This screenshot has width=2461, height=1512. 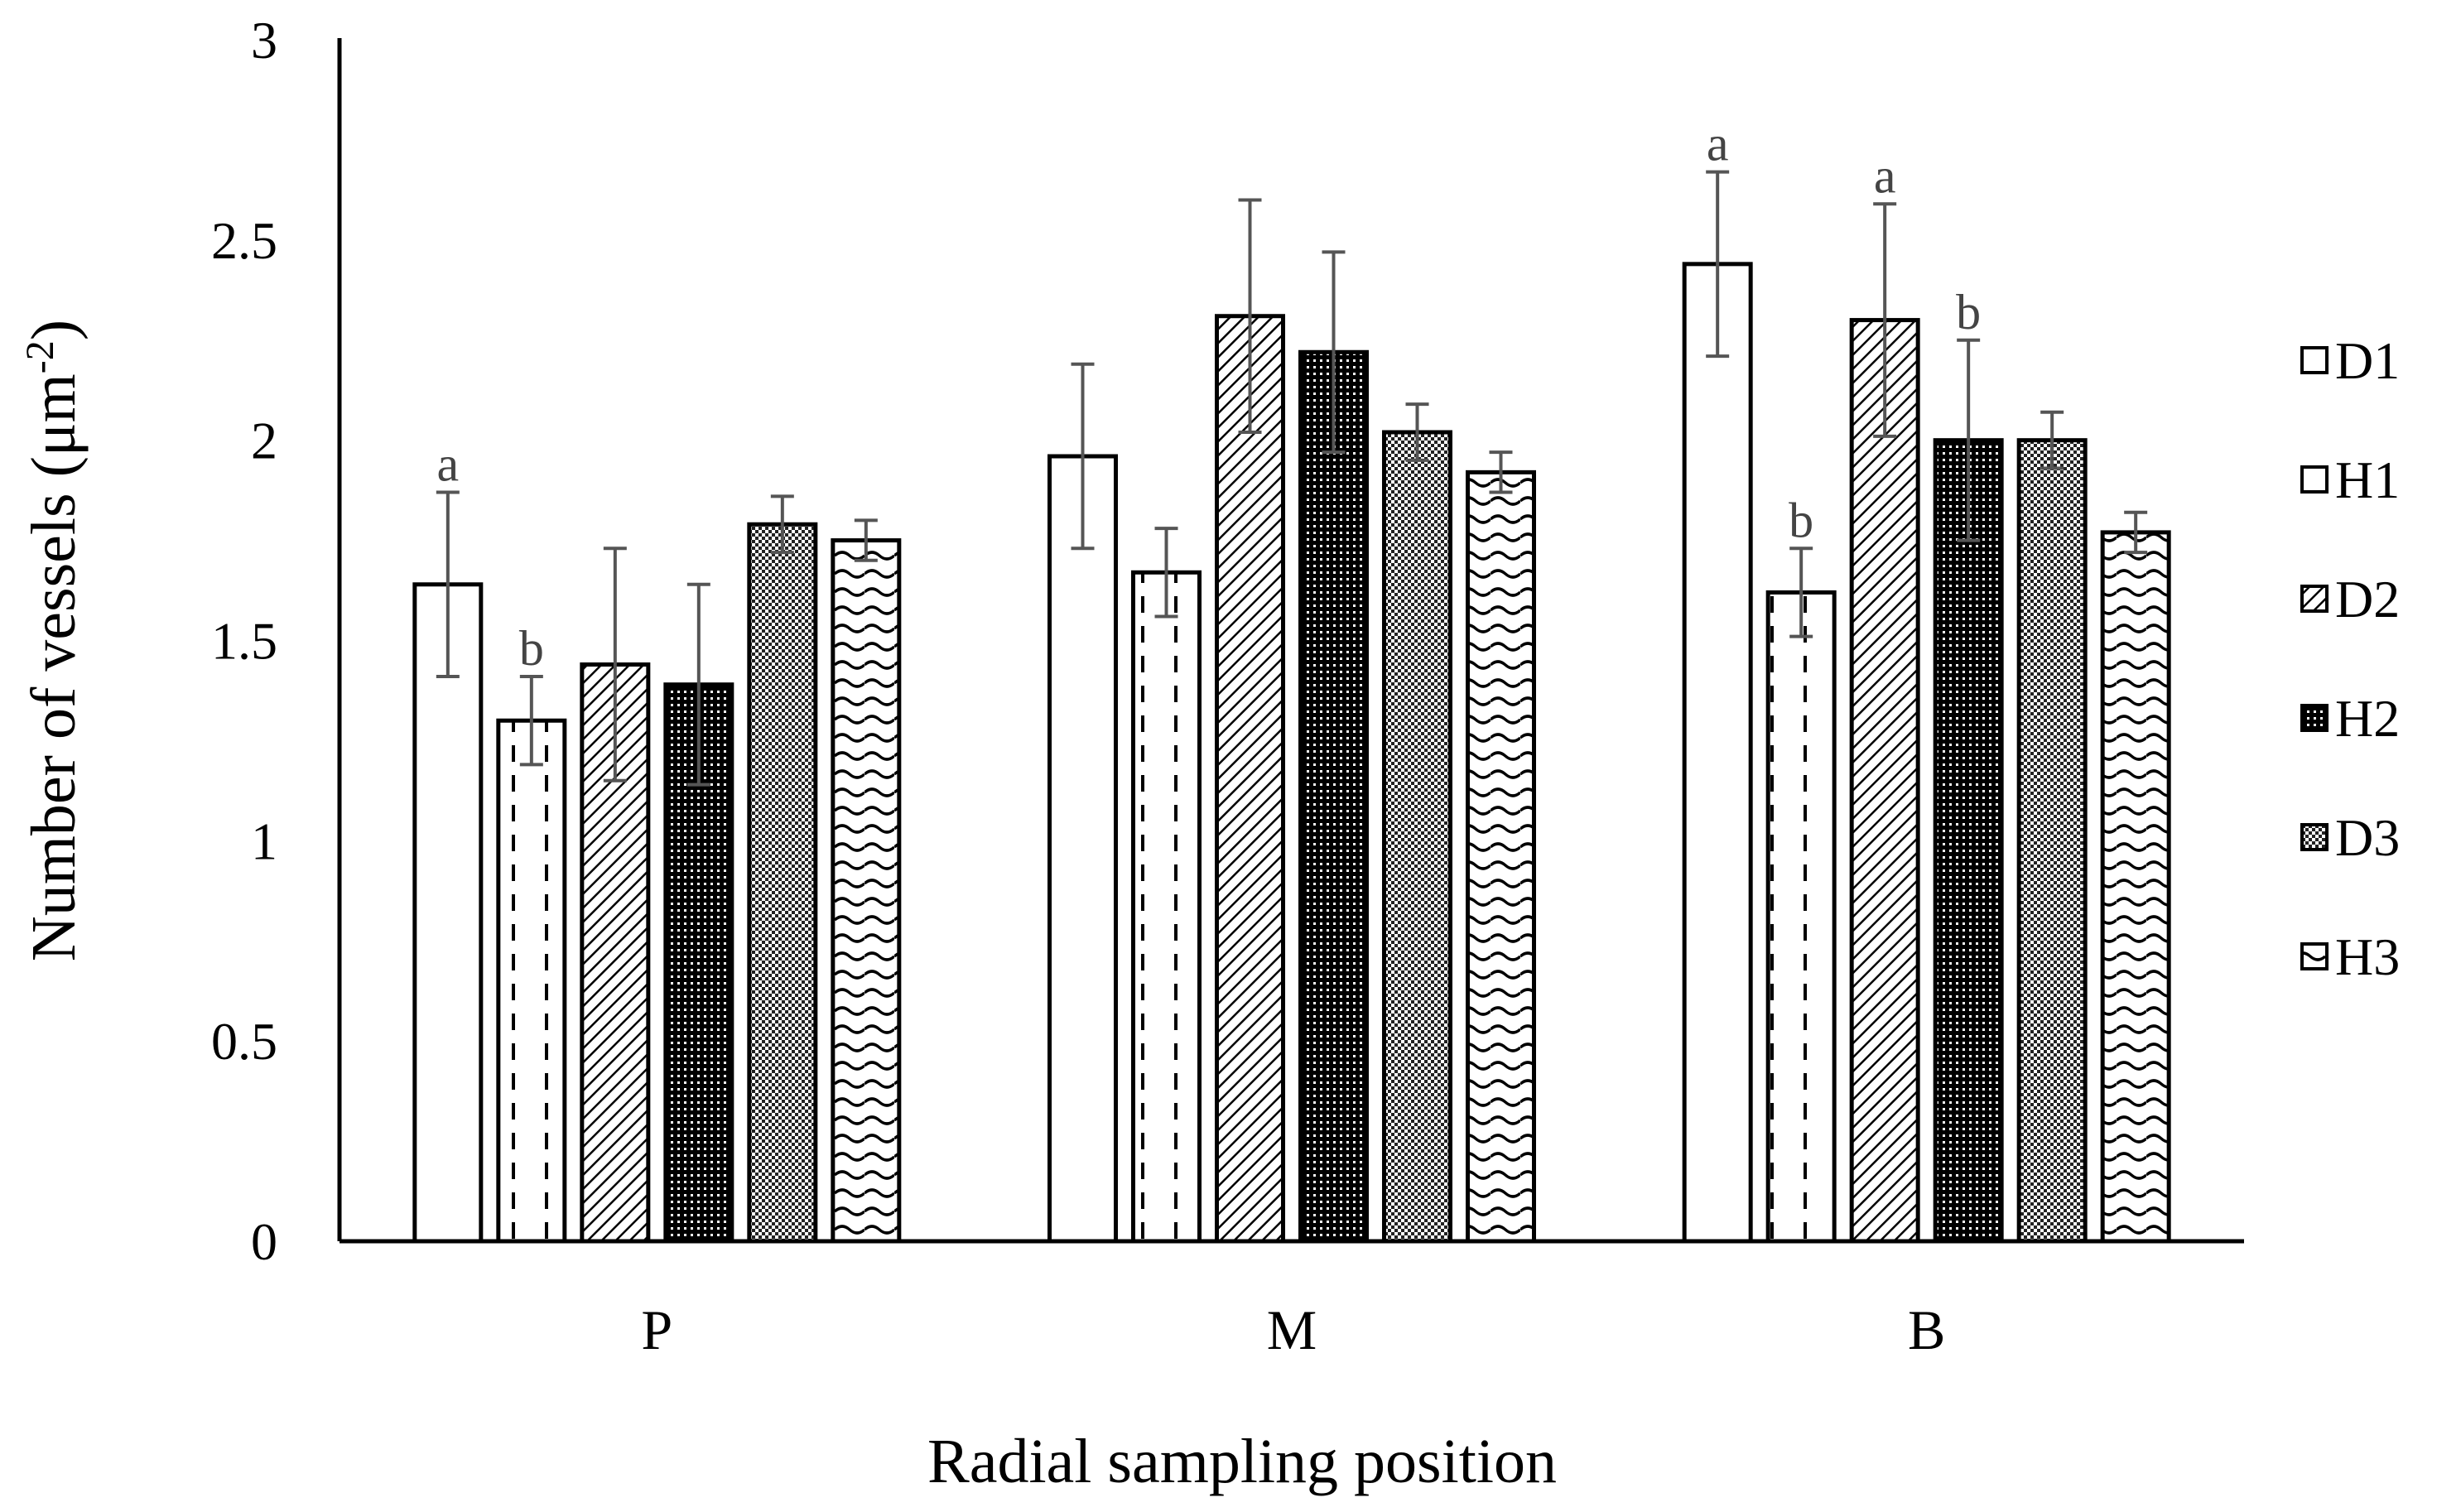 I want to click on legend-label-D3: D3, so click(x=2367, y=837).